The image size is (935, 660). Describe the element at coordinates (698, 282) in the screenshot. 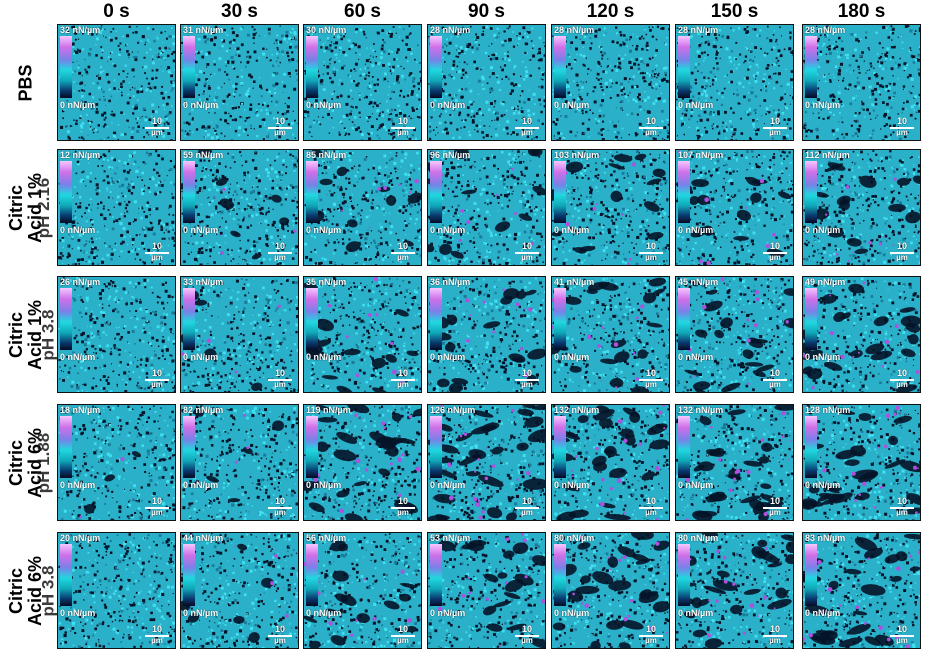

I see `colorbar-max-label: 45 nN/µm` at that location.